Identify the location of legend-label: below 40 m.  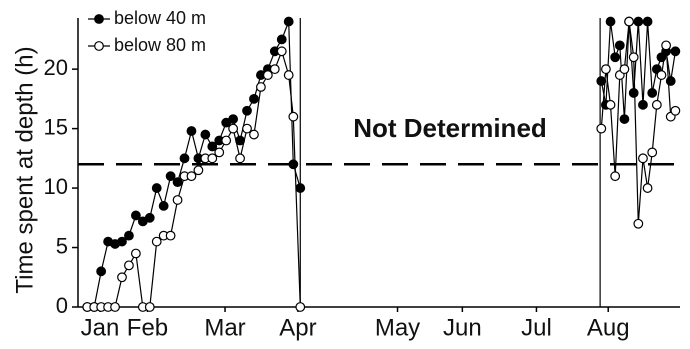
(160, 18).